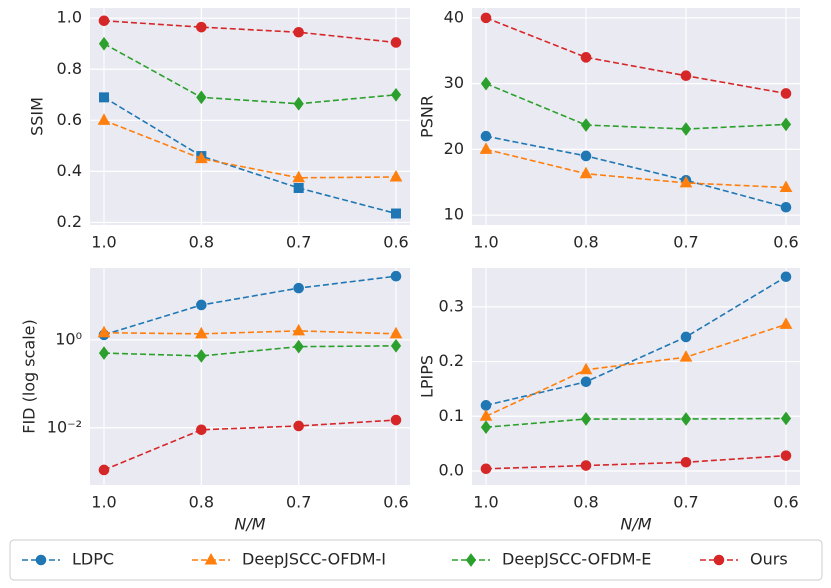 This screenshot has height=588, width=831. Describe the element at coordinates (769, 559) in the screenshot. I see `legend-label: Ours` at that location.